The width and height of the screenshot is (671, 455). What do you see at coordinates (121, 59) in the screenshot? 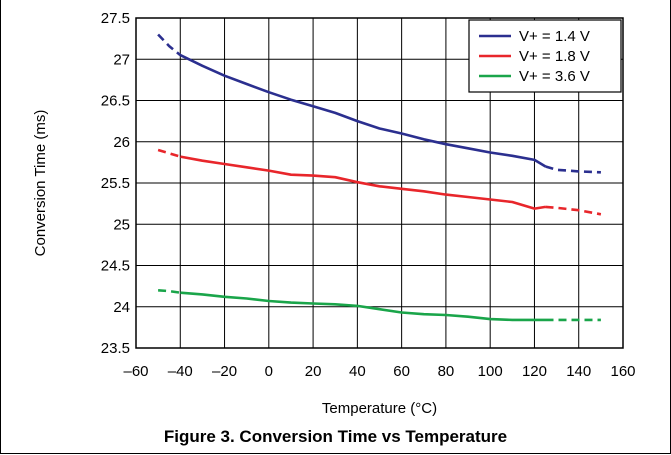
I see `y-tick-label: 27` at bounding box center [121, 59].